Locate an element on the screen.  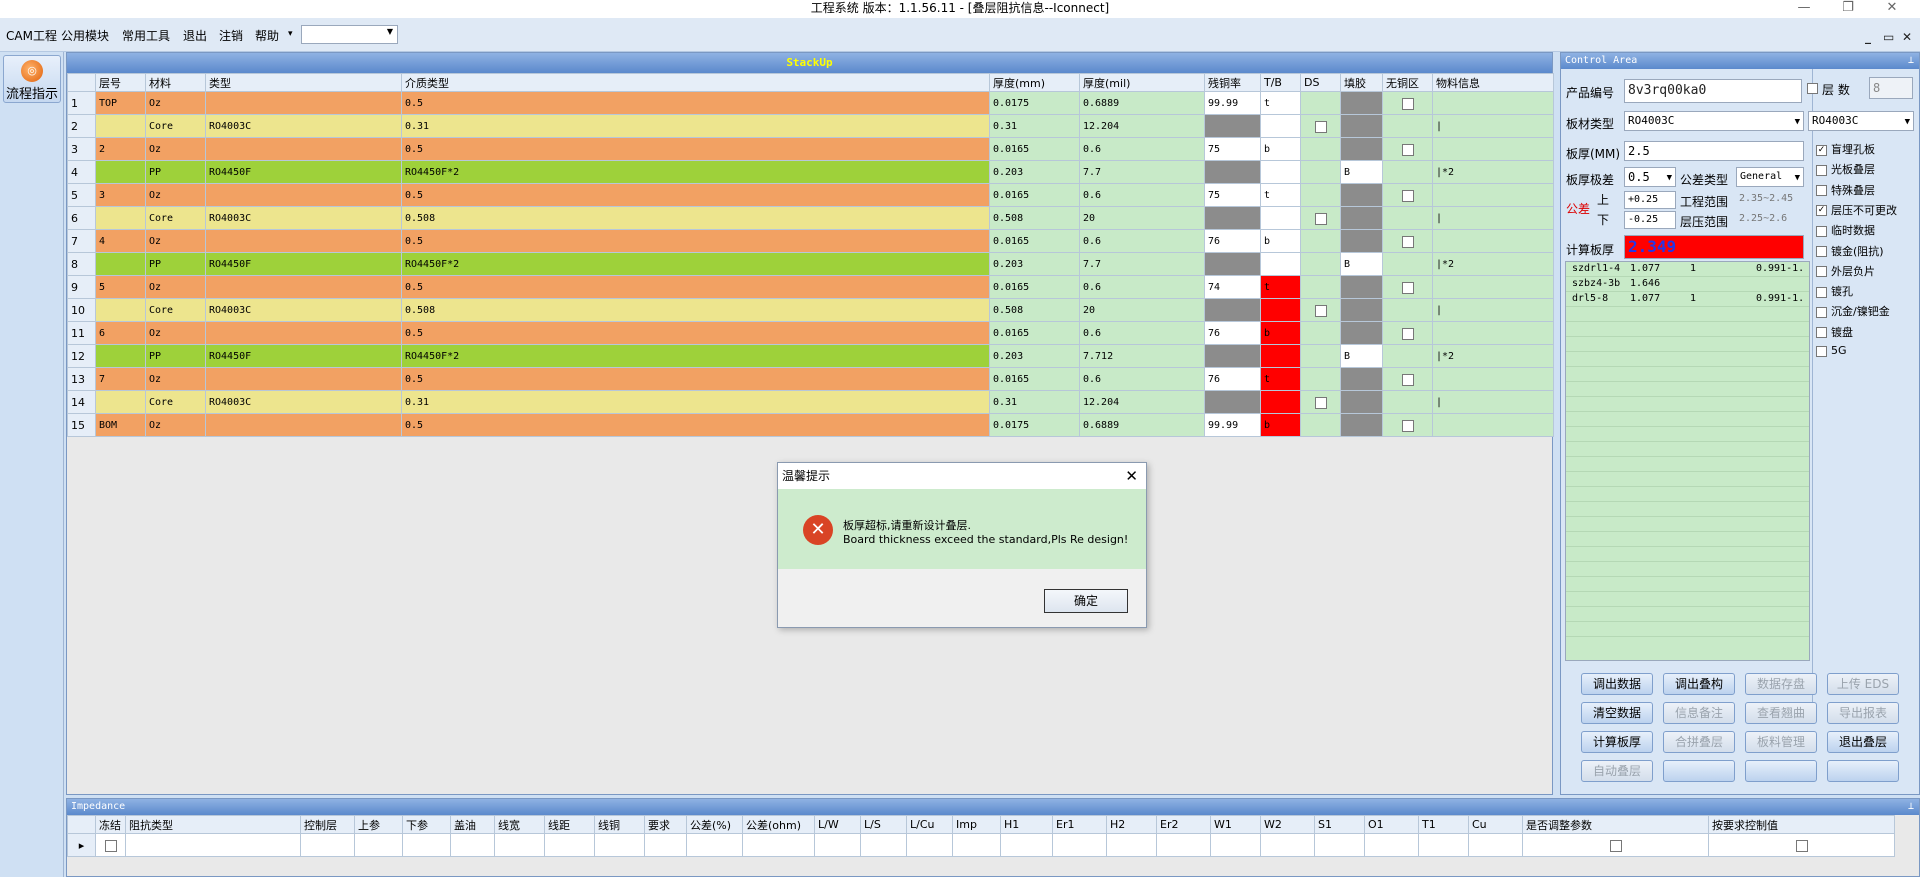
option-checkbox: 光板叠层 is located at coordinates (1845, 169).